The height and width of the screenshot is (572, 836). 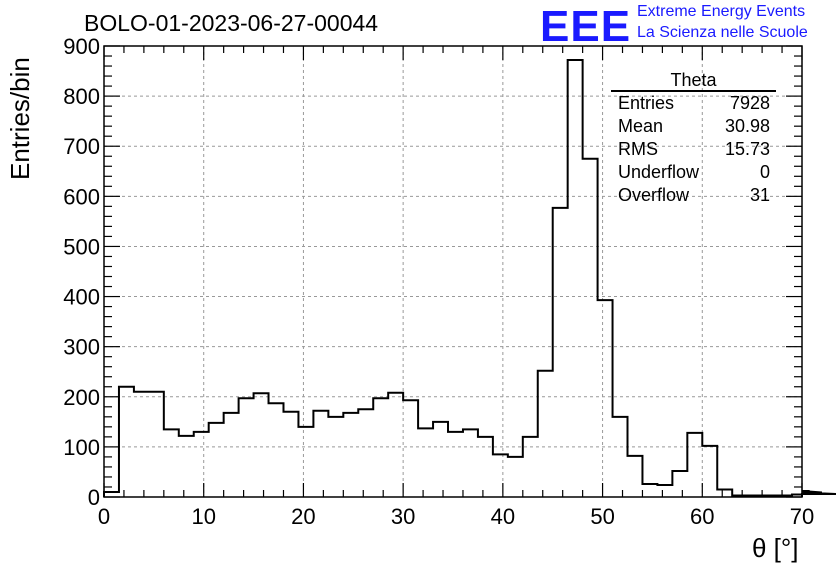 I want to click on y-tick-label: 100, so click(x=81, y=447).